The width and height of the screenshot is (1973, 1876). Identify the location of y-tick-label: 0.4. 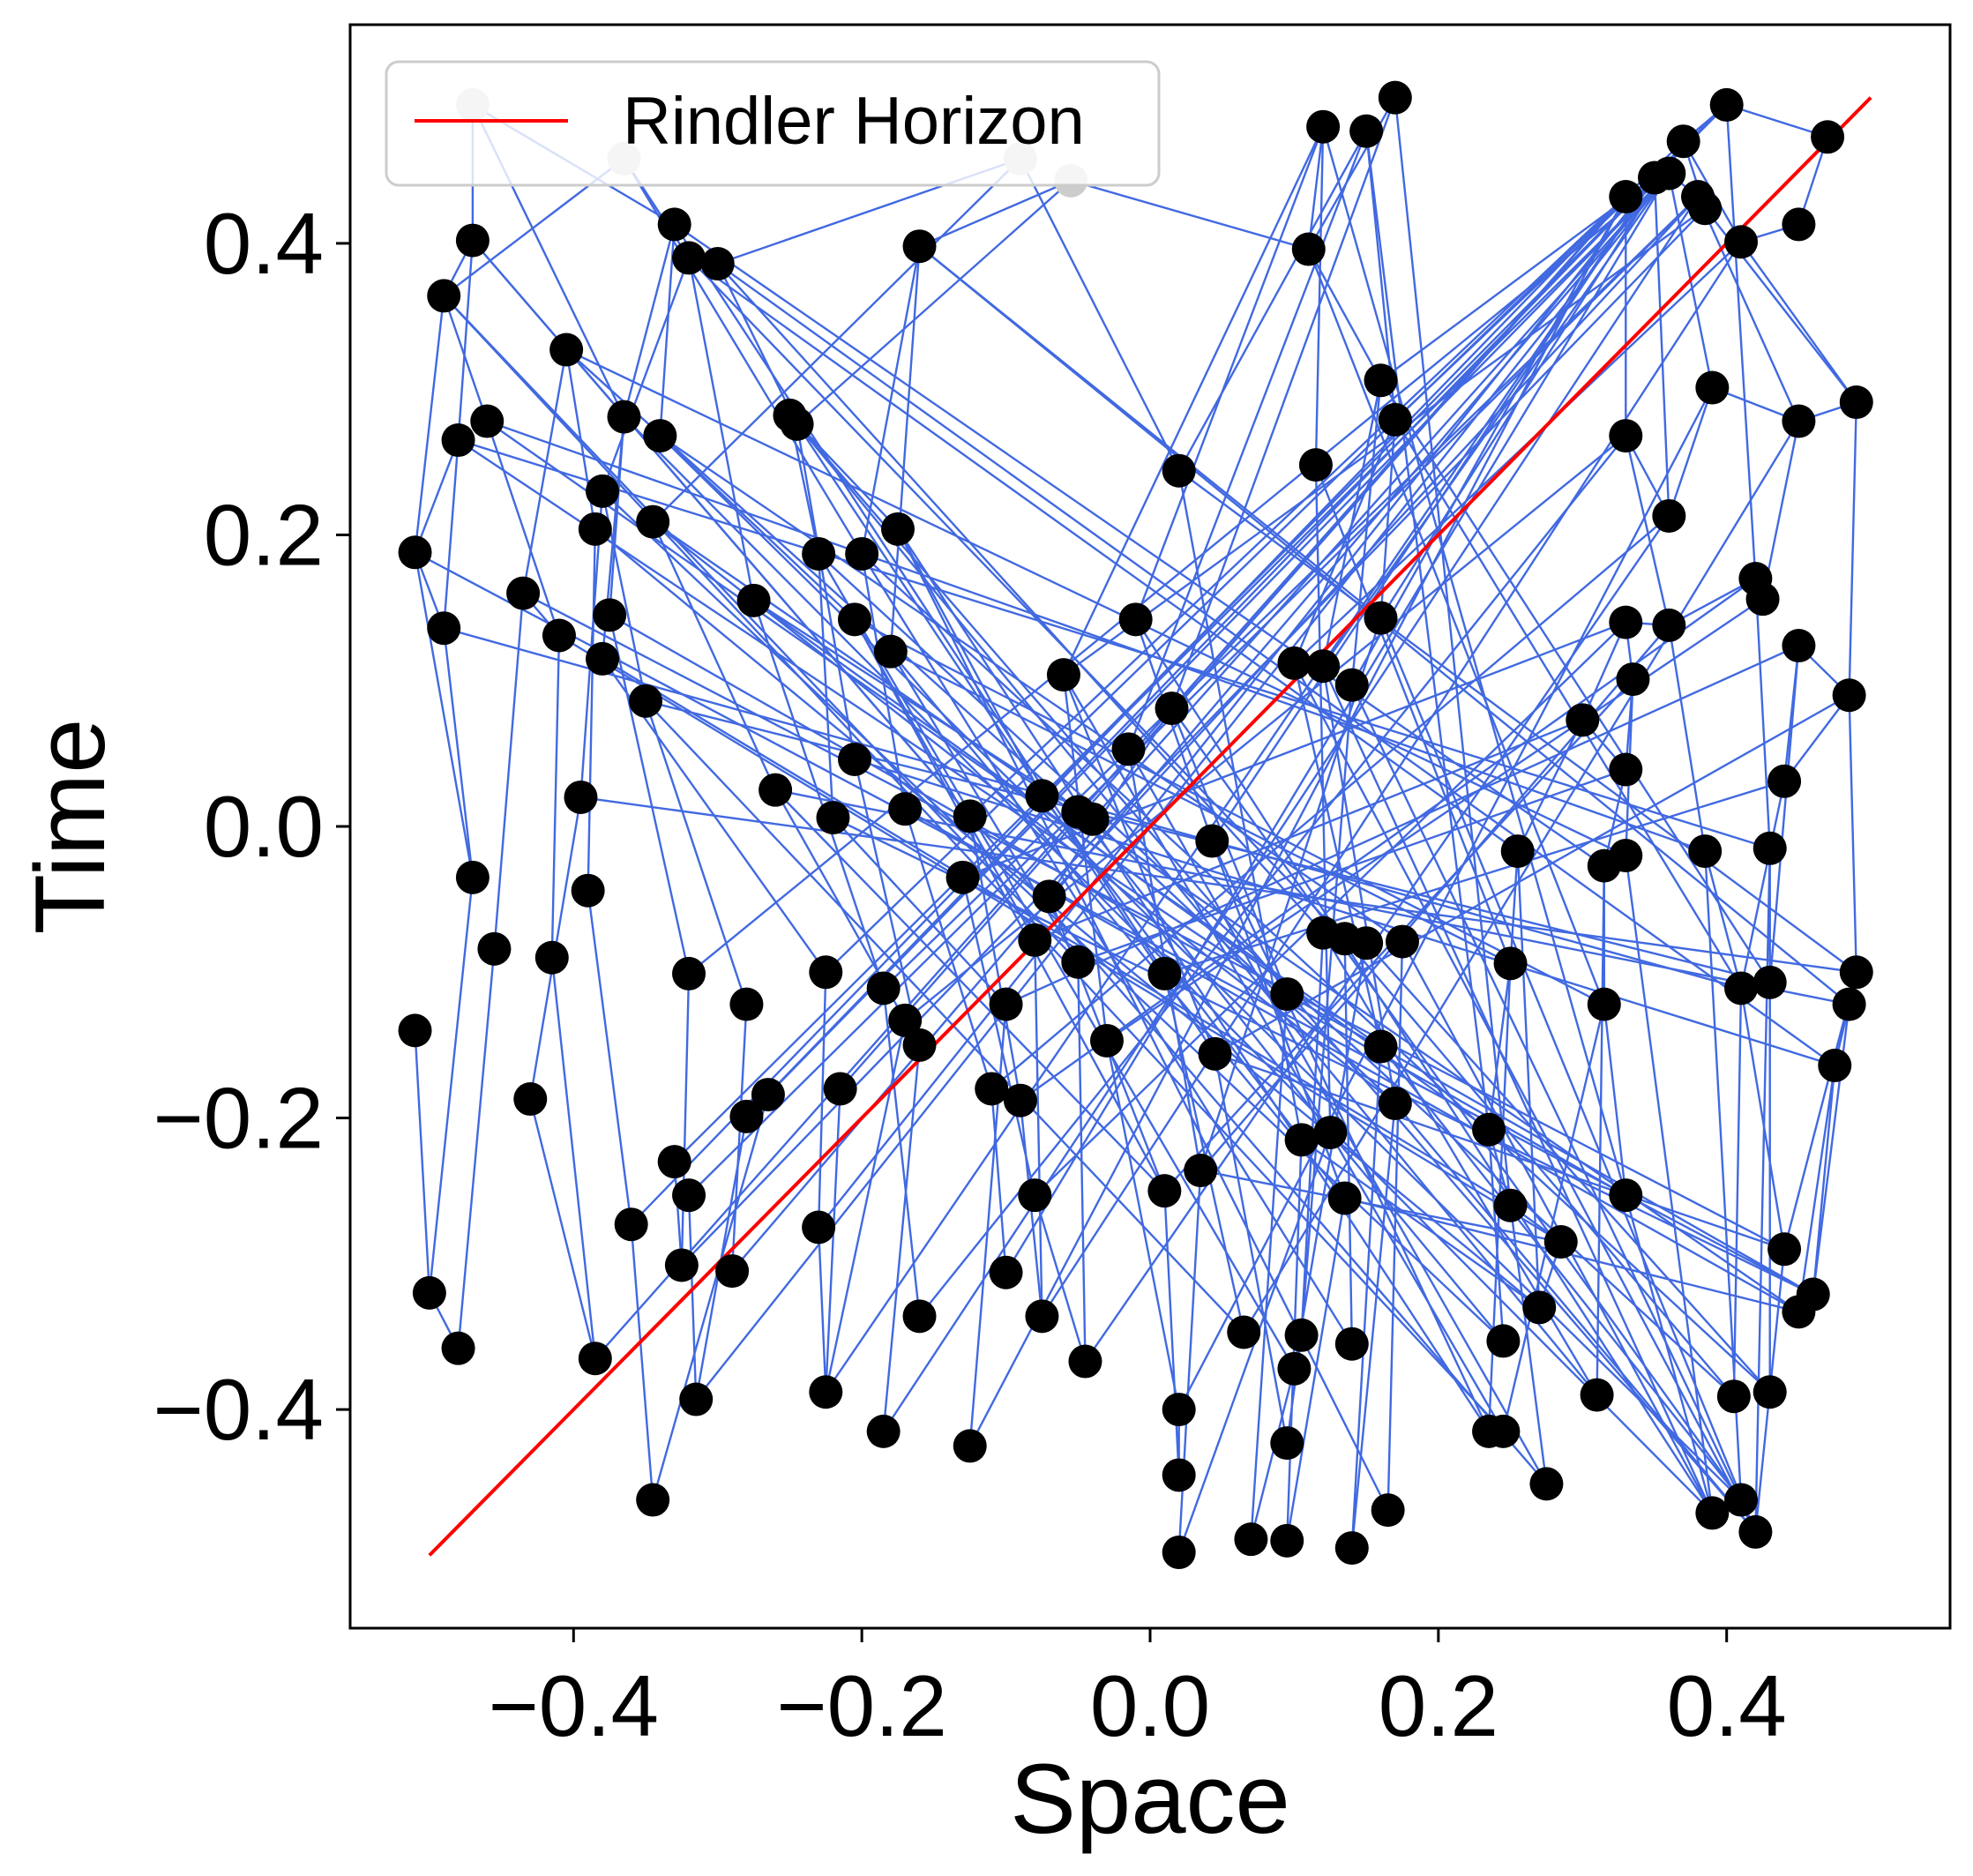
(264, 243).